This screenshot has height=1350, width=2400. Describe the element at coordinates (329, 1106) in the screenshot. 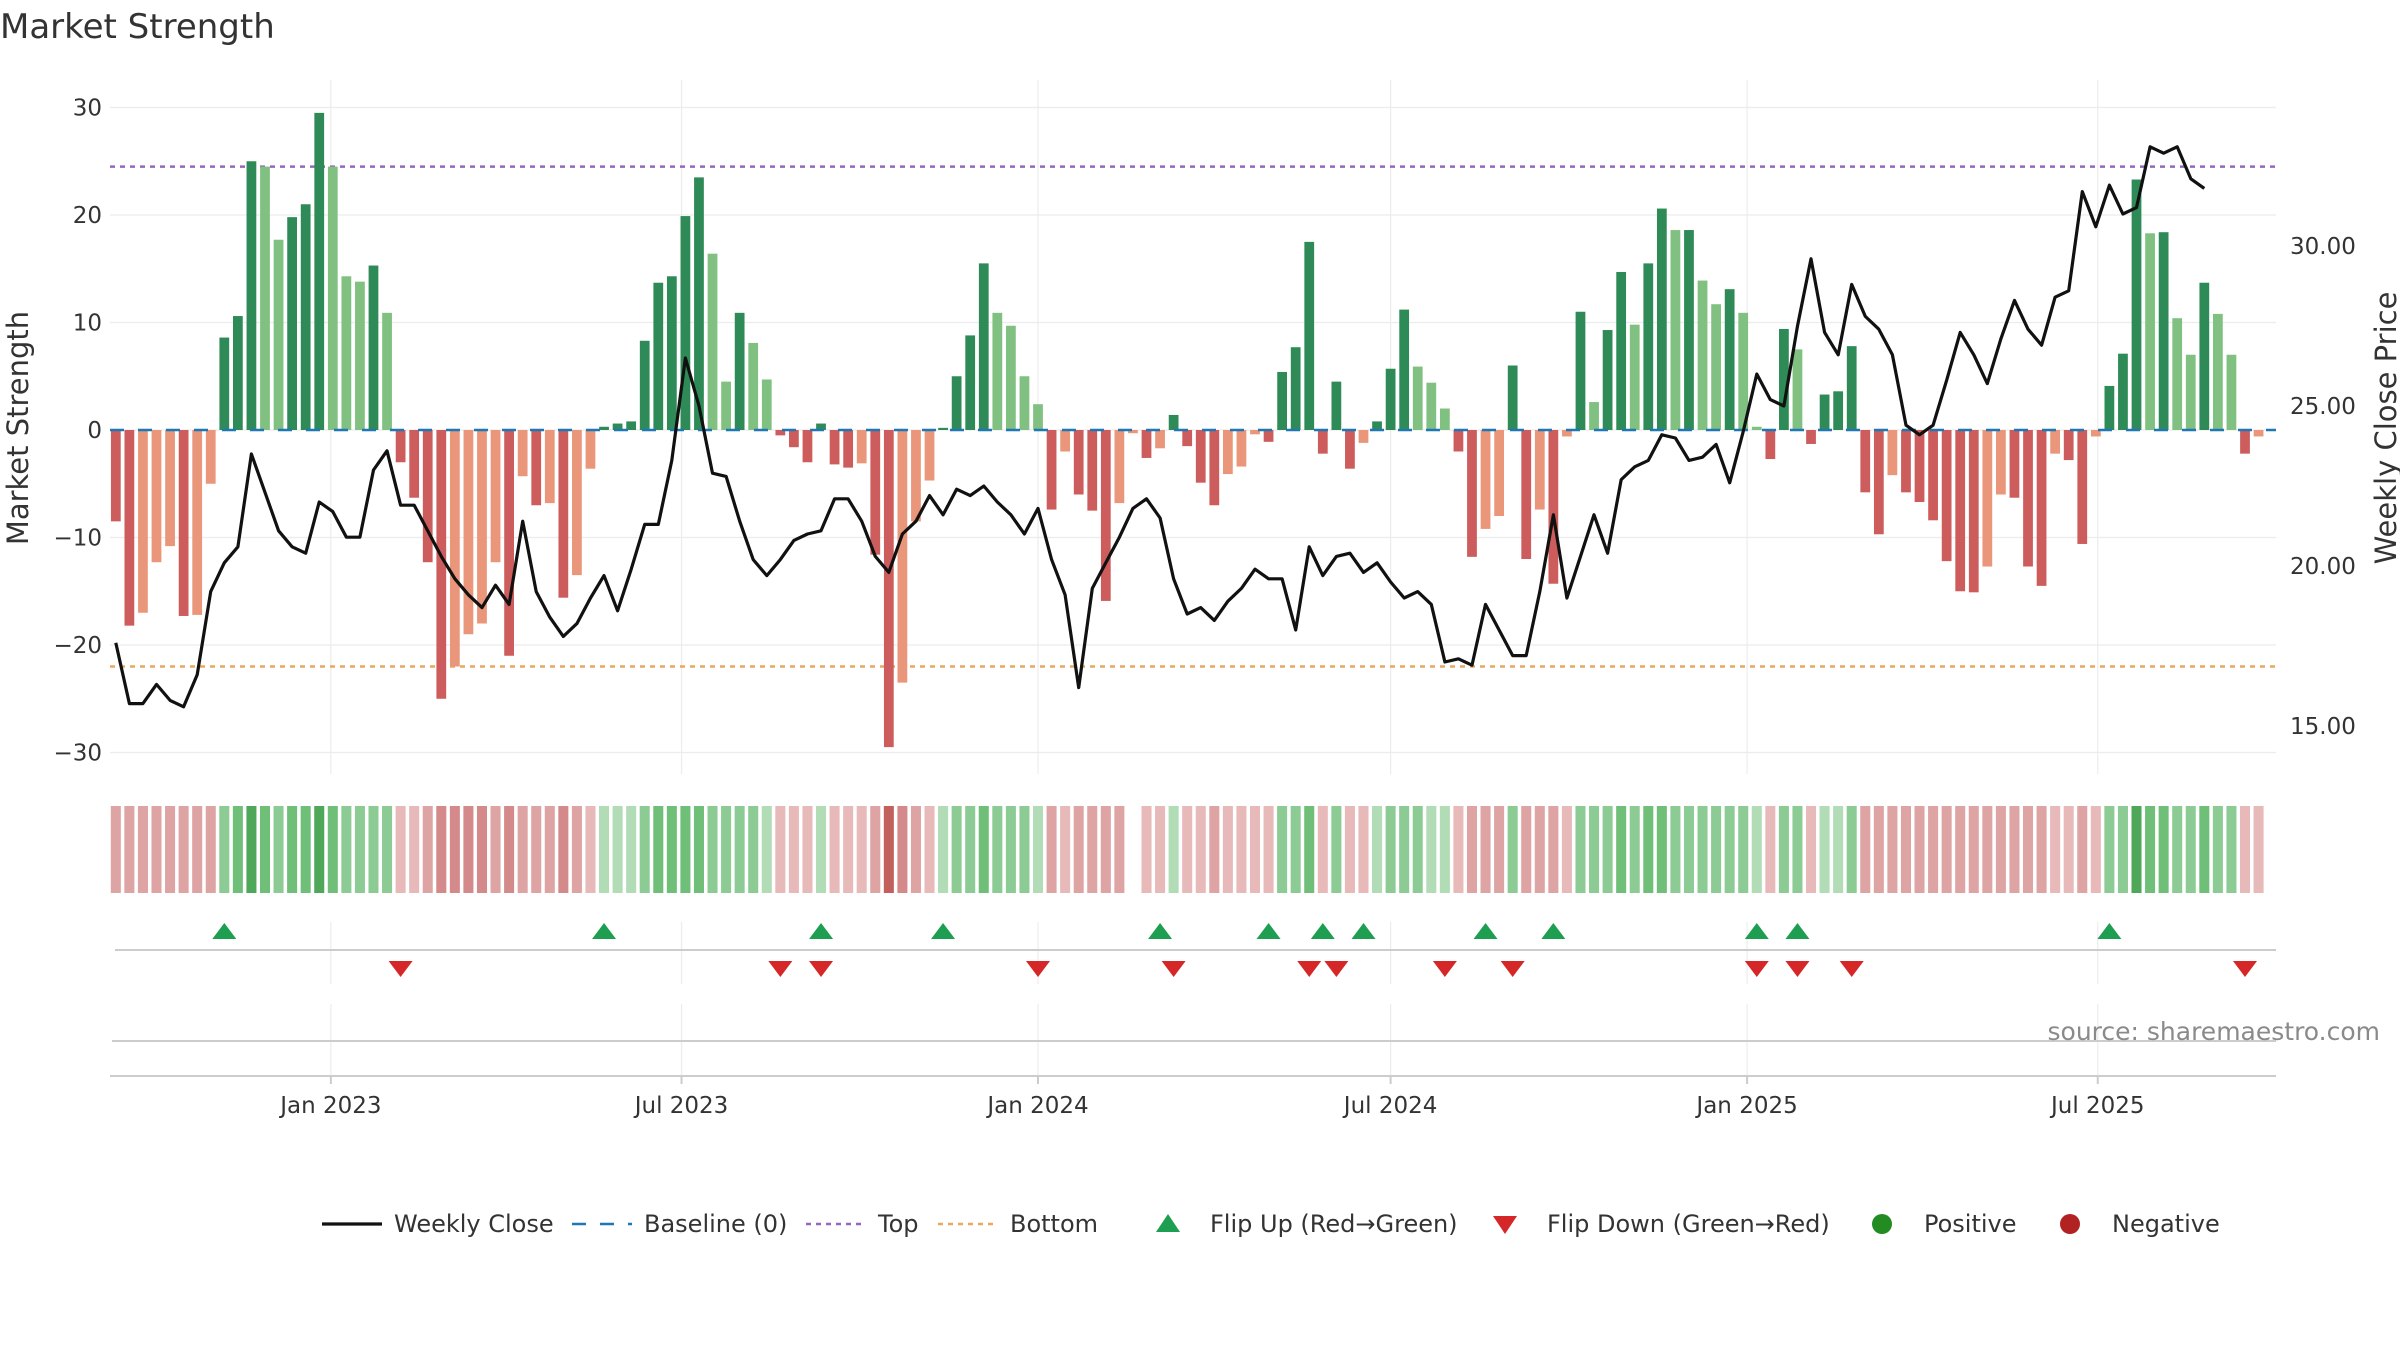

I see `x-tick-label: Jan 2023` at that location.